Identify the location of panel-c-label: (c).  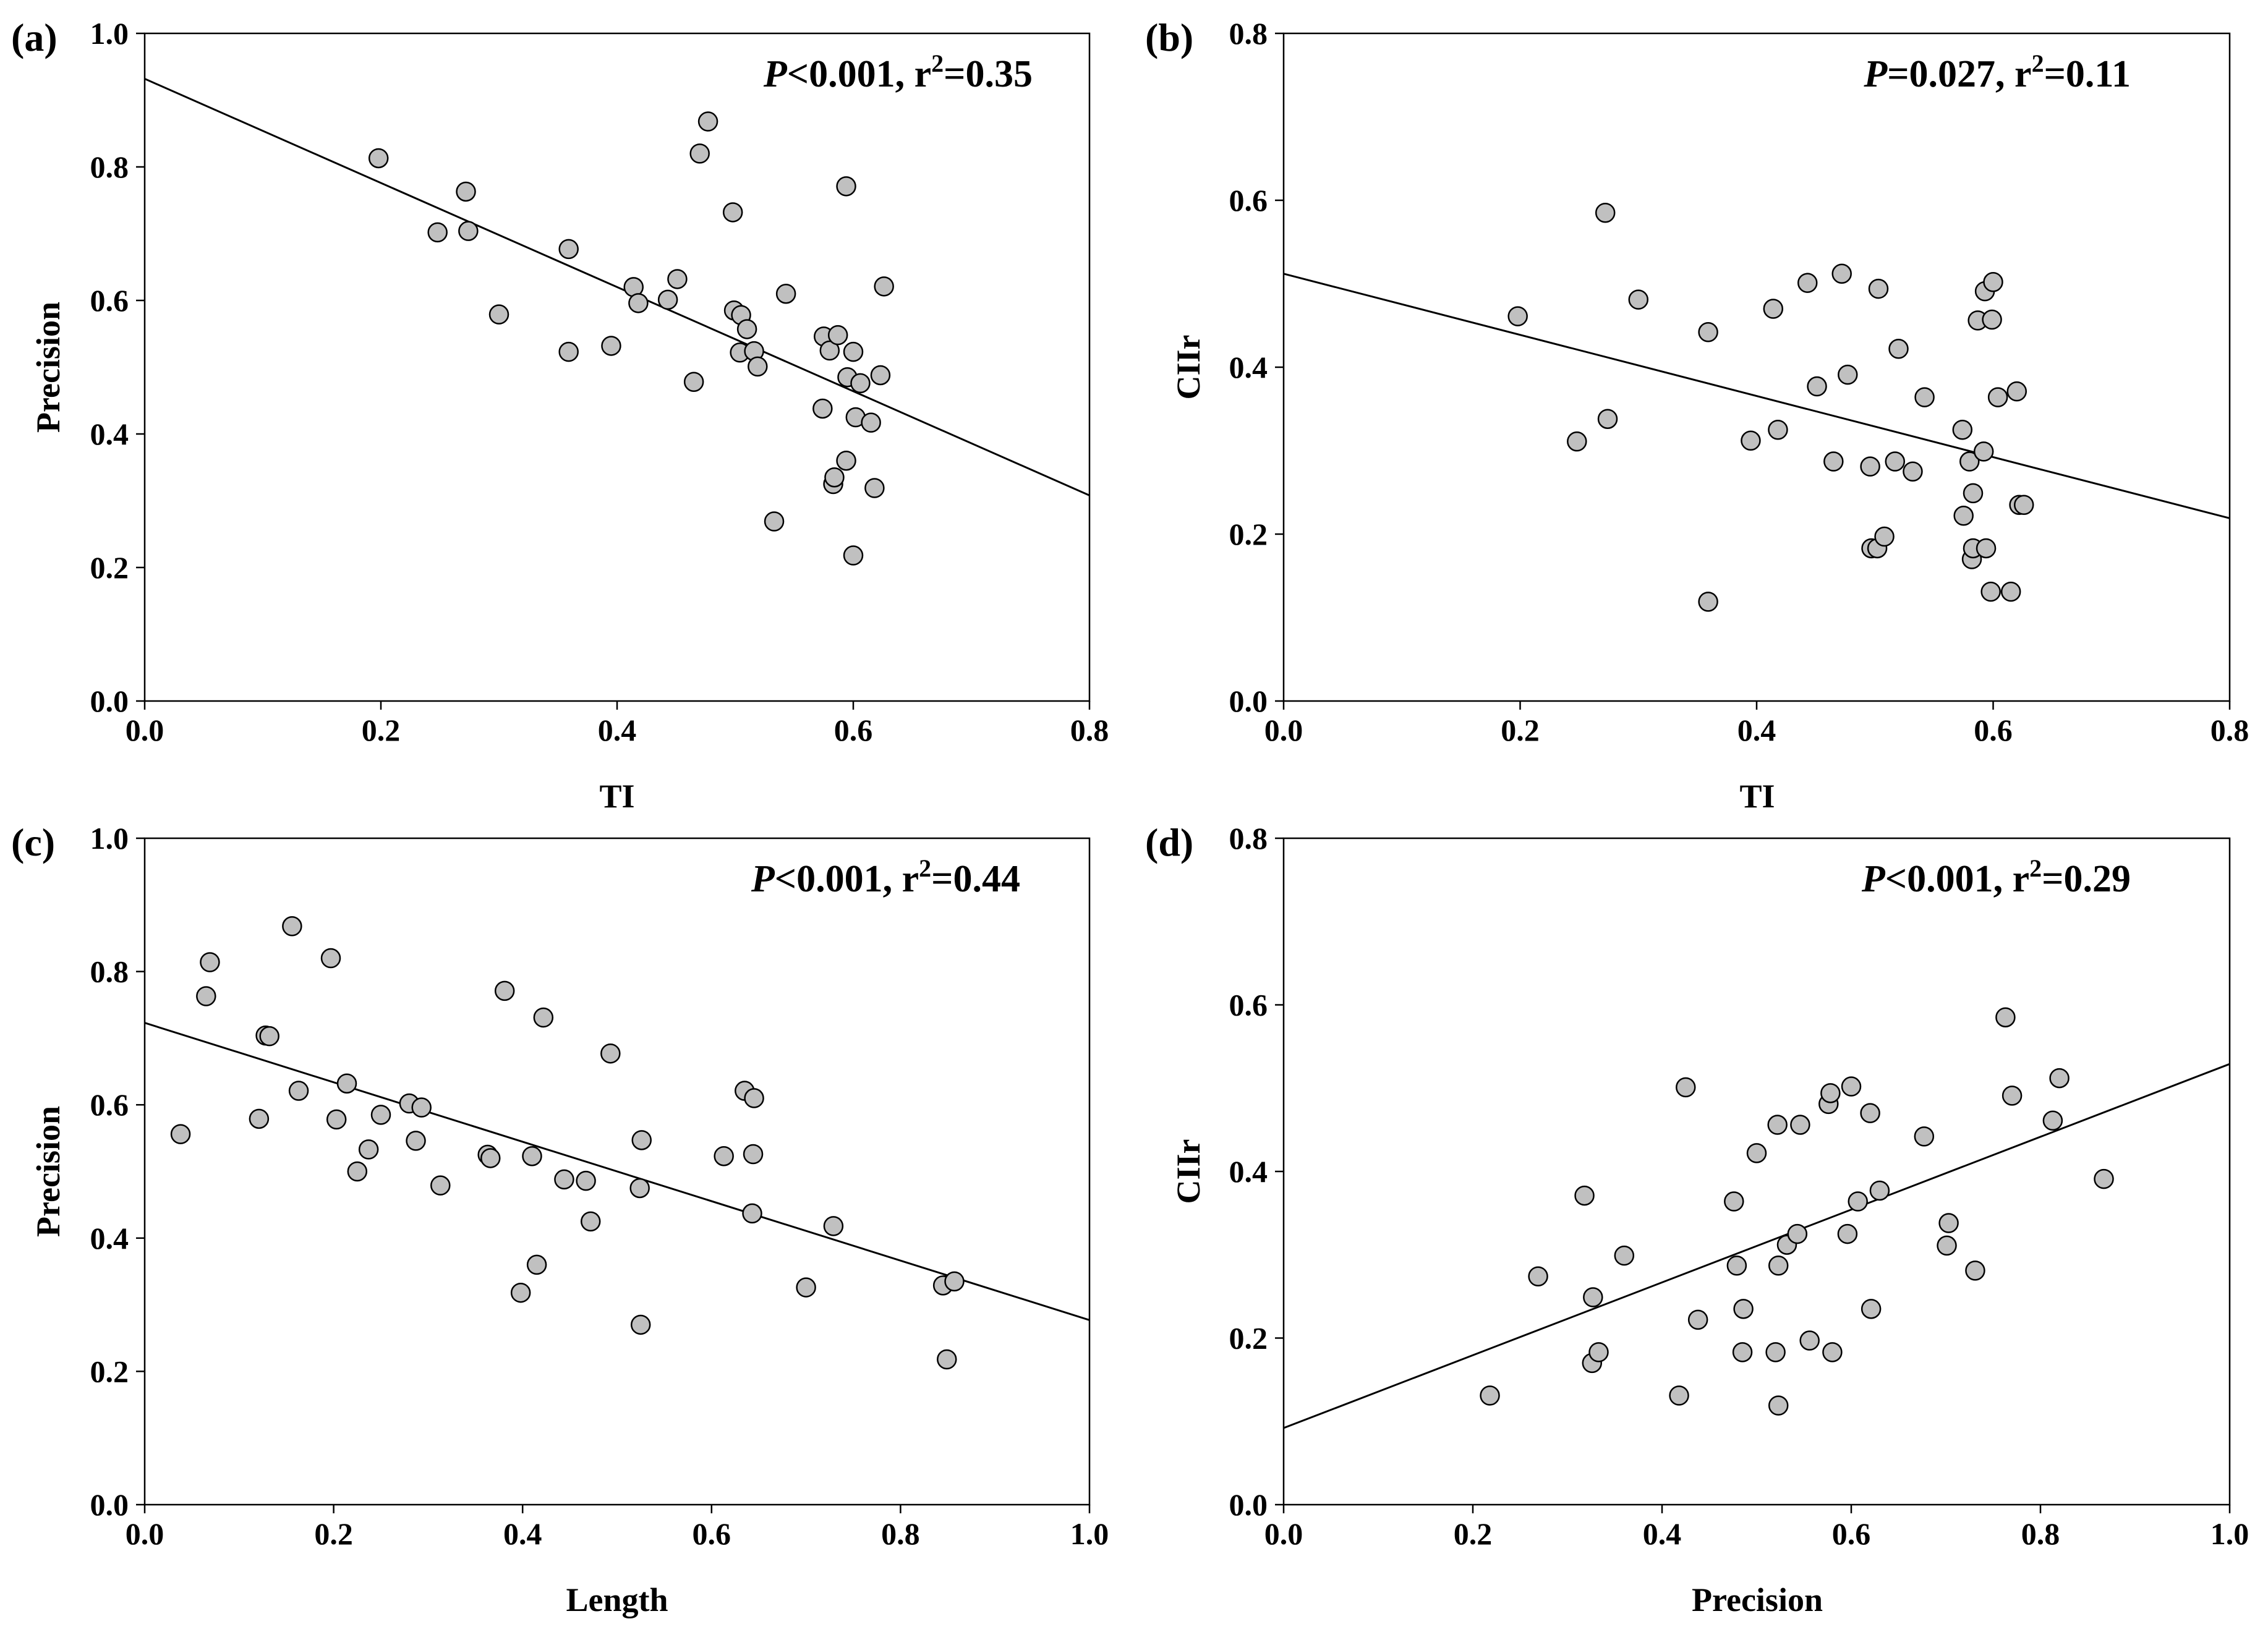
(33, 842).